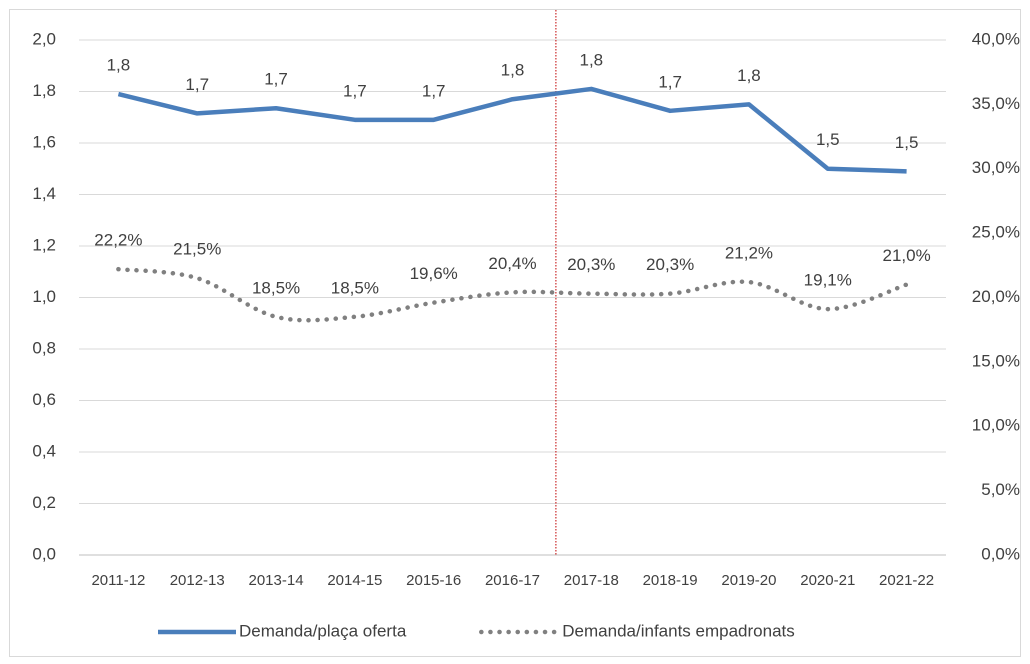 The height and width of the screenshot is (664, 1030). I want to click on y-tick-label: 0,4, so click(44, 450).